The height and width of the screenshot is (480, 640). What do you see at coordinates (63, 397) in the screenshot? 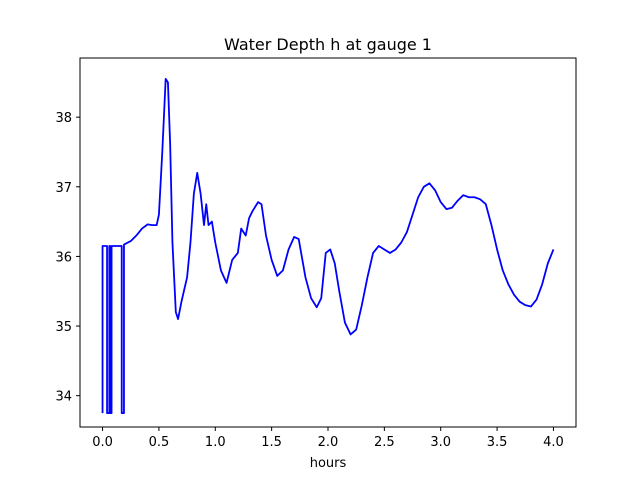
I see `y-tick-label: 34` at bounding box center [63, 397].